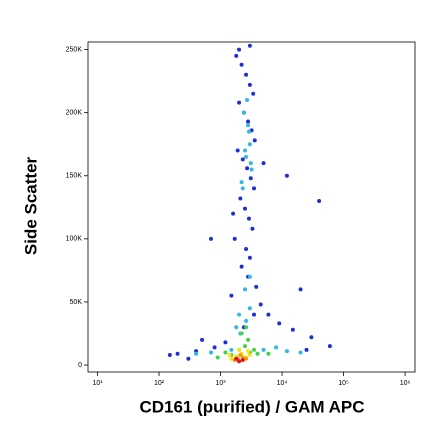 The height and width of the screenshot is (441, 440). Describe the element at coordinates (80, 365) in the screenshot. I see `y-tick-label: 0` at that location.